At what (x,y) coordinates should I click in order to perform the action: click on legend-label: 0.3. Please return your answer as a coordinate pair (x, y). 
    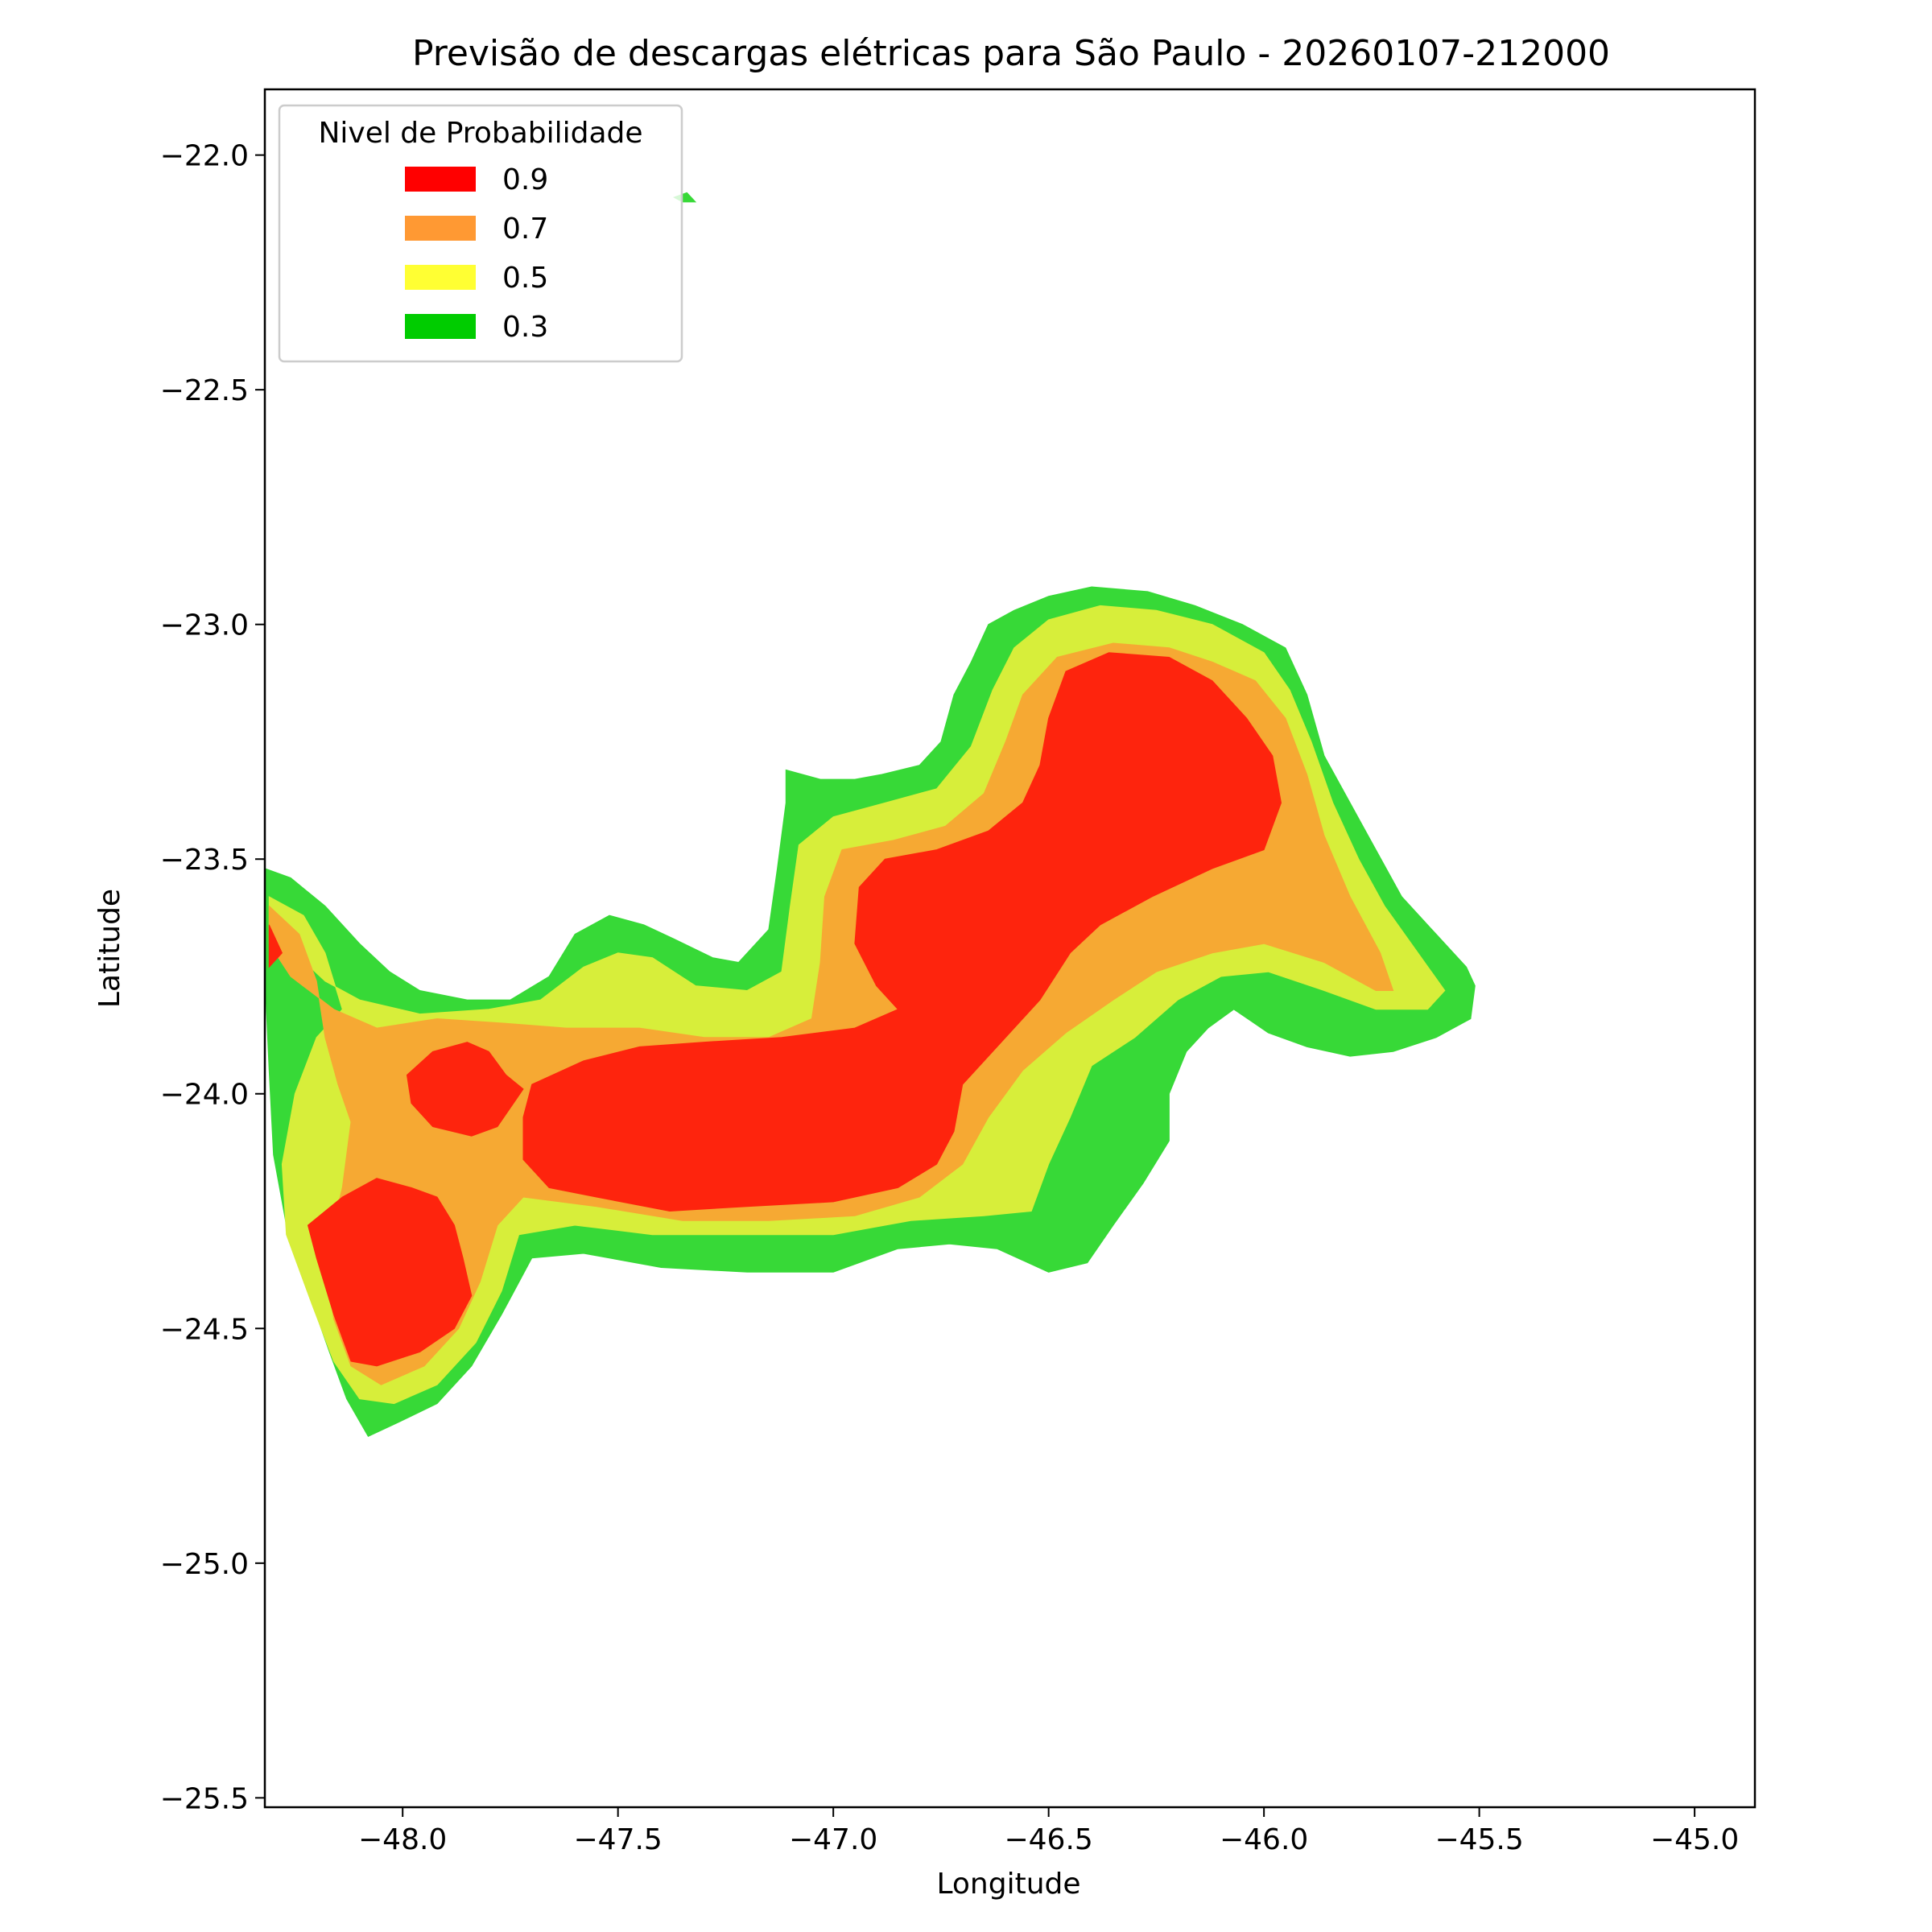
    Looking at the image, I should click on (525, 327).